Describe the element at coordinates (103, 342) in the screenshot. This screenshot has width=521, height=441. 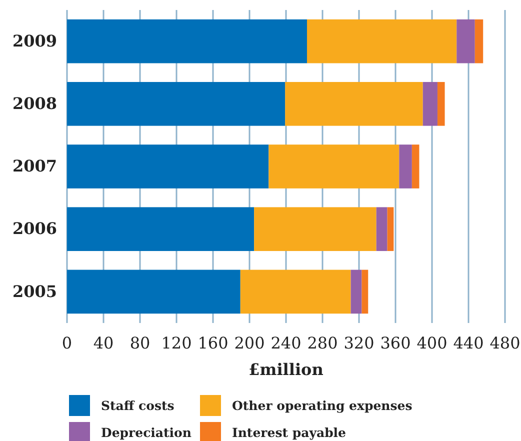
I see `x-tick-label: 40` at that location.